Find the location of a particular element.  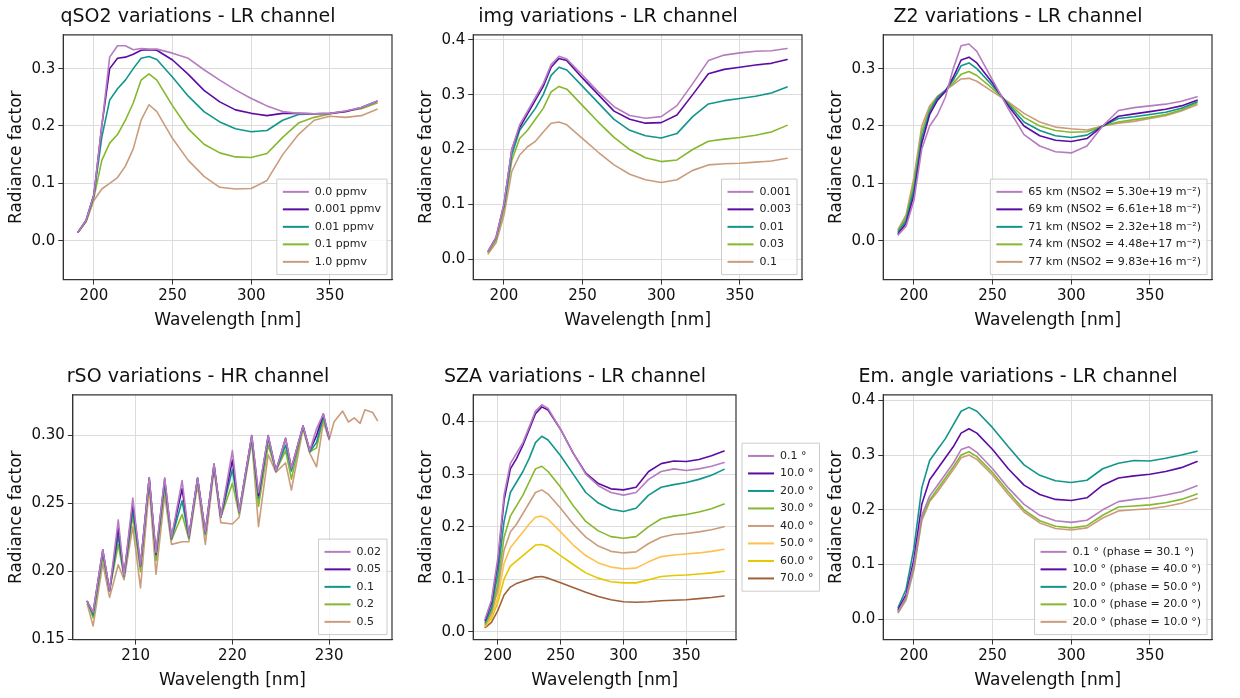

chart-title: qSO2 variations - LR channel is located at coordinates (198, 15).